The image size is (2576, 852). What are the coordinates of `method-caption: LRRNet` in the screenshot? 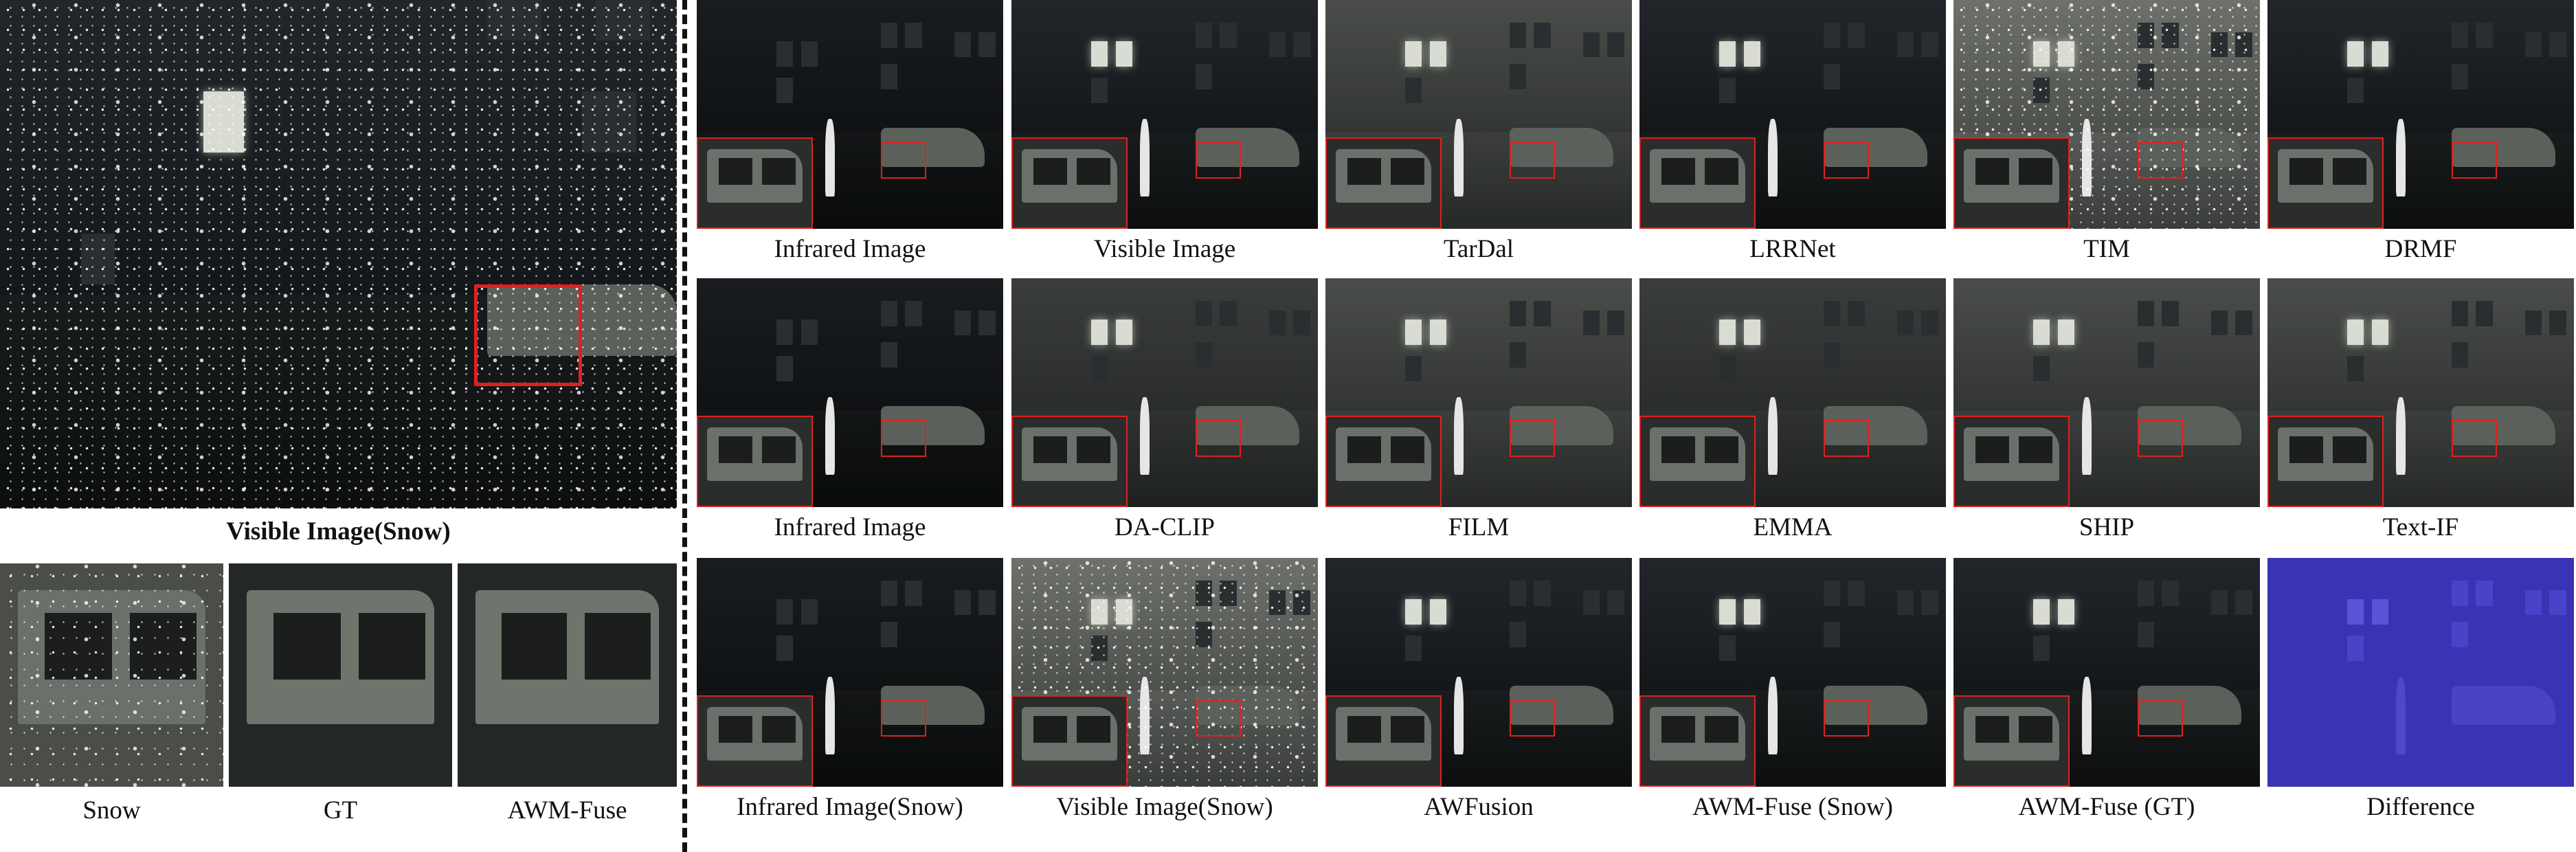 It's located at (1792, 249).